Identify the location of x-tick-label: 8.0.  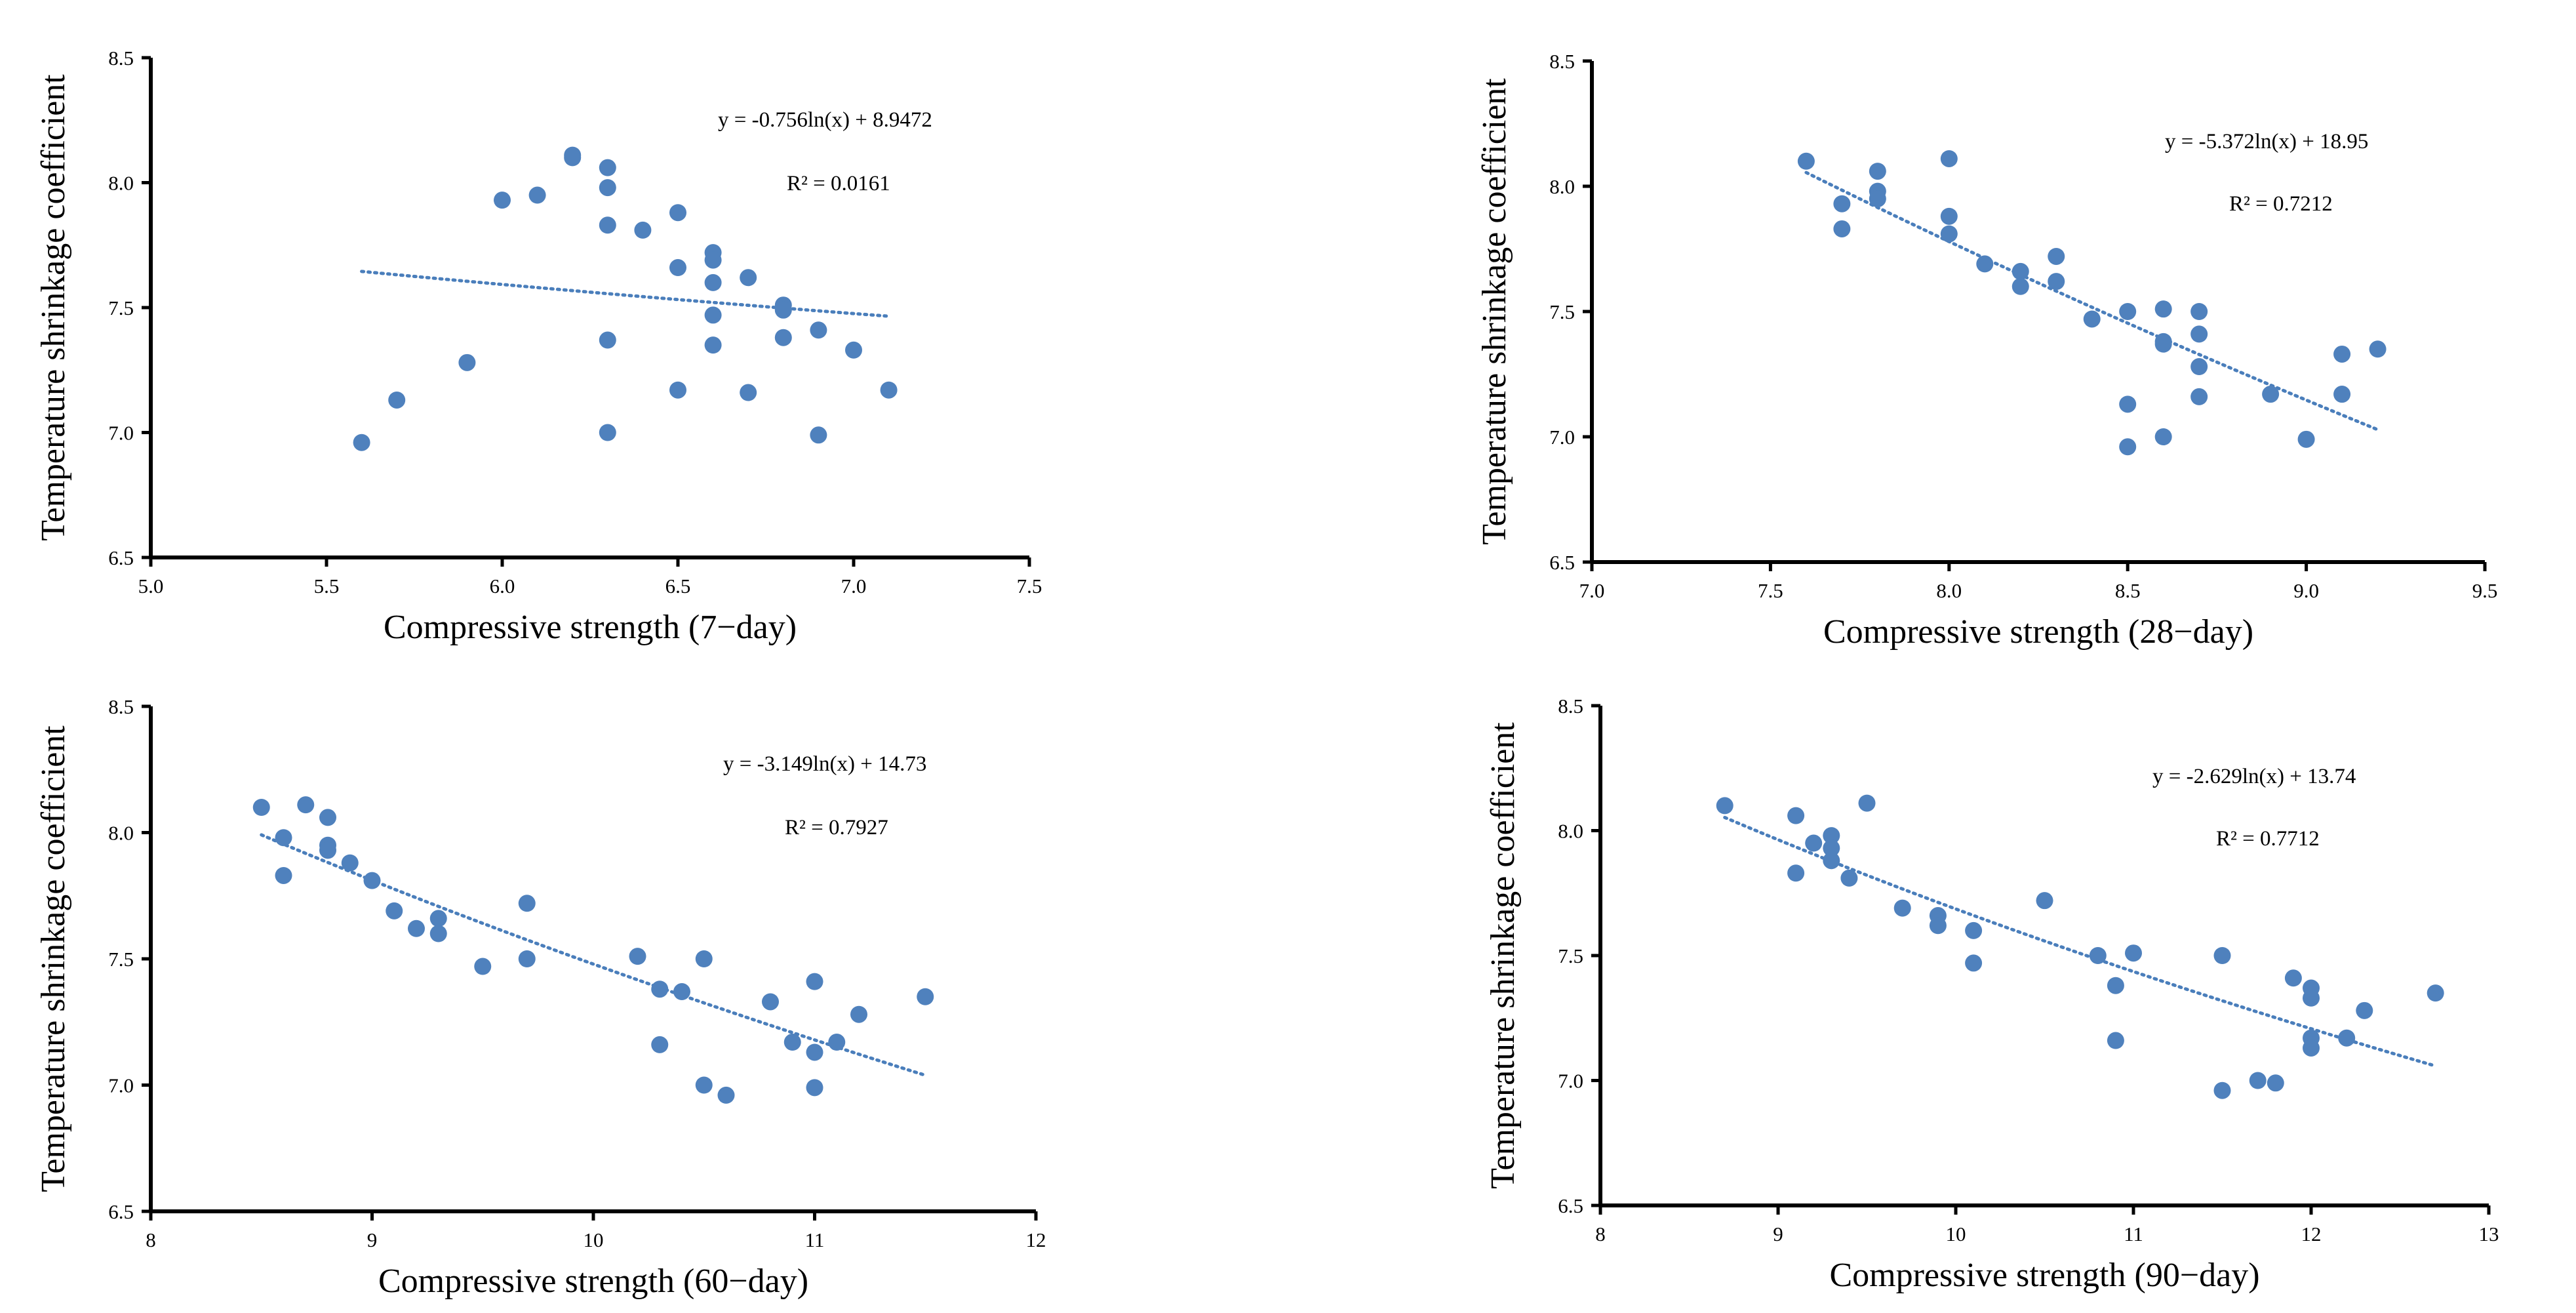
(1949, 591).